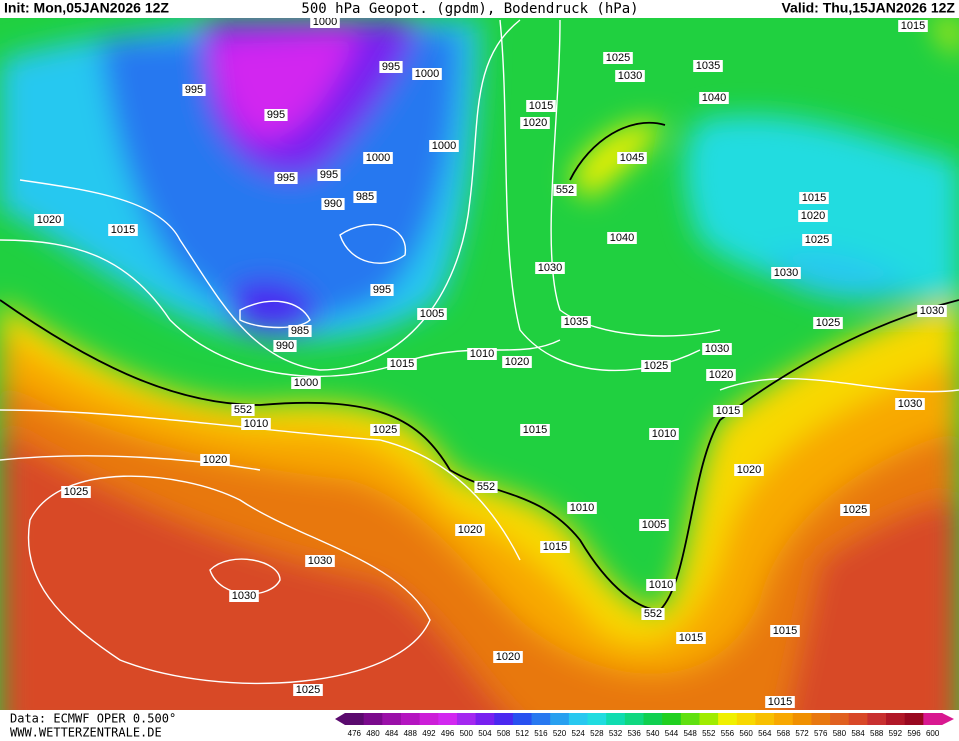 The image size is (959, 741). What do you see at coordinates (329, 175) in the screenshot?
I see `isobar-label: 995` at bounding box center [329, 175].